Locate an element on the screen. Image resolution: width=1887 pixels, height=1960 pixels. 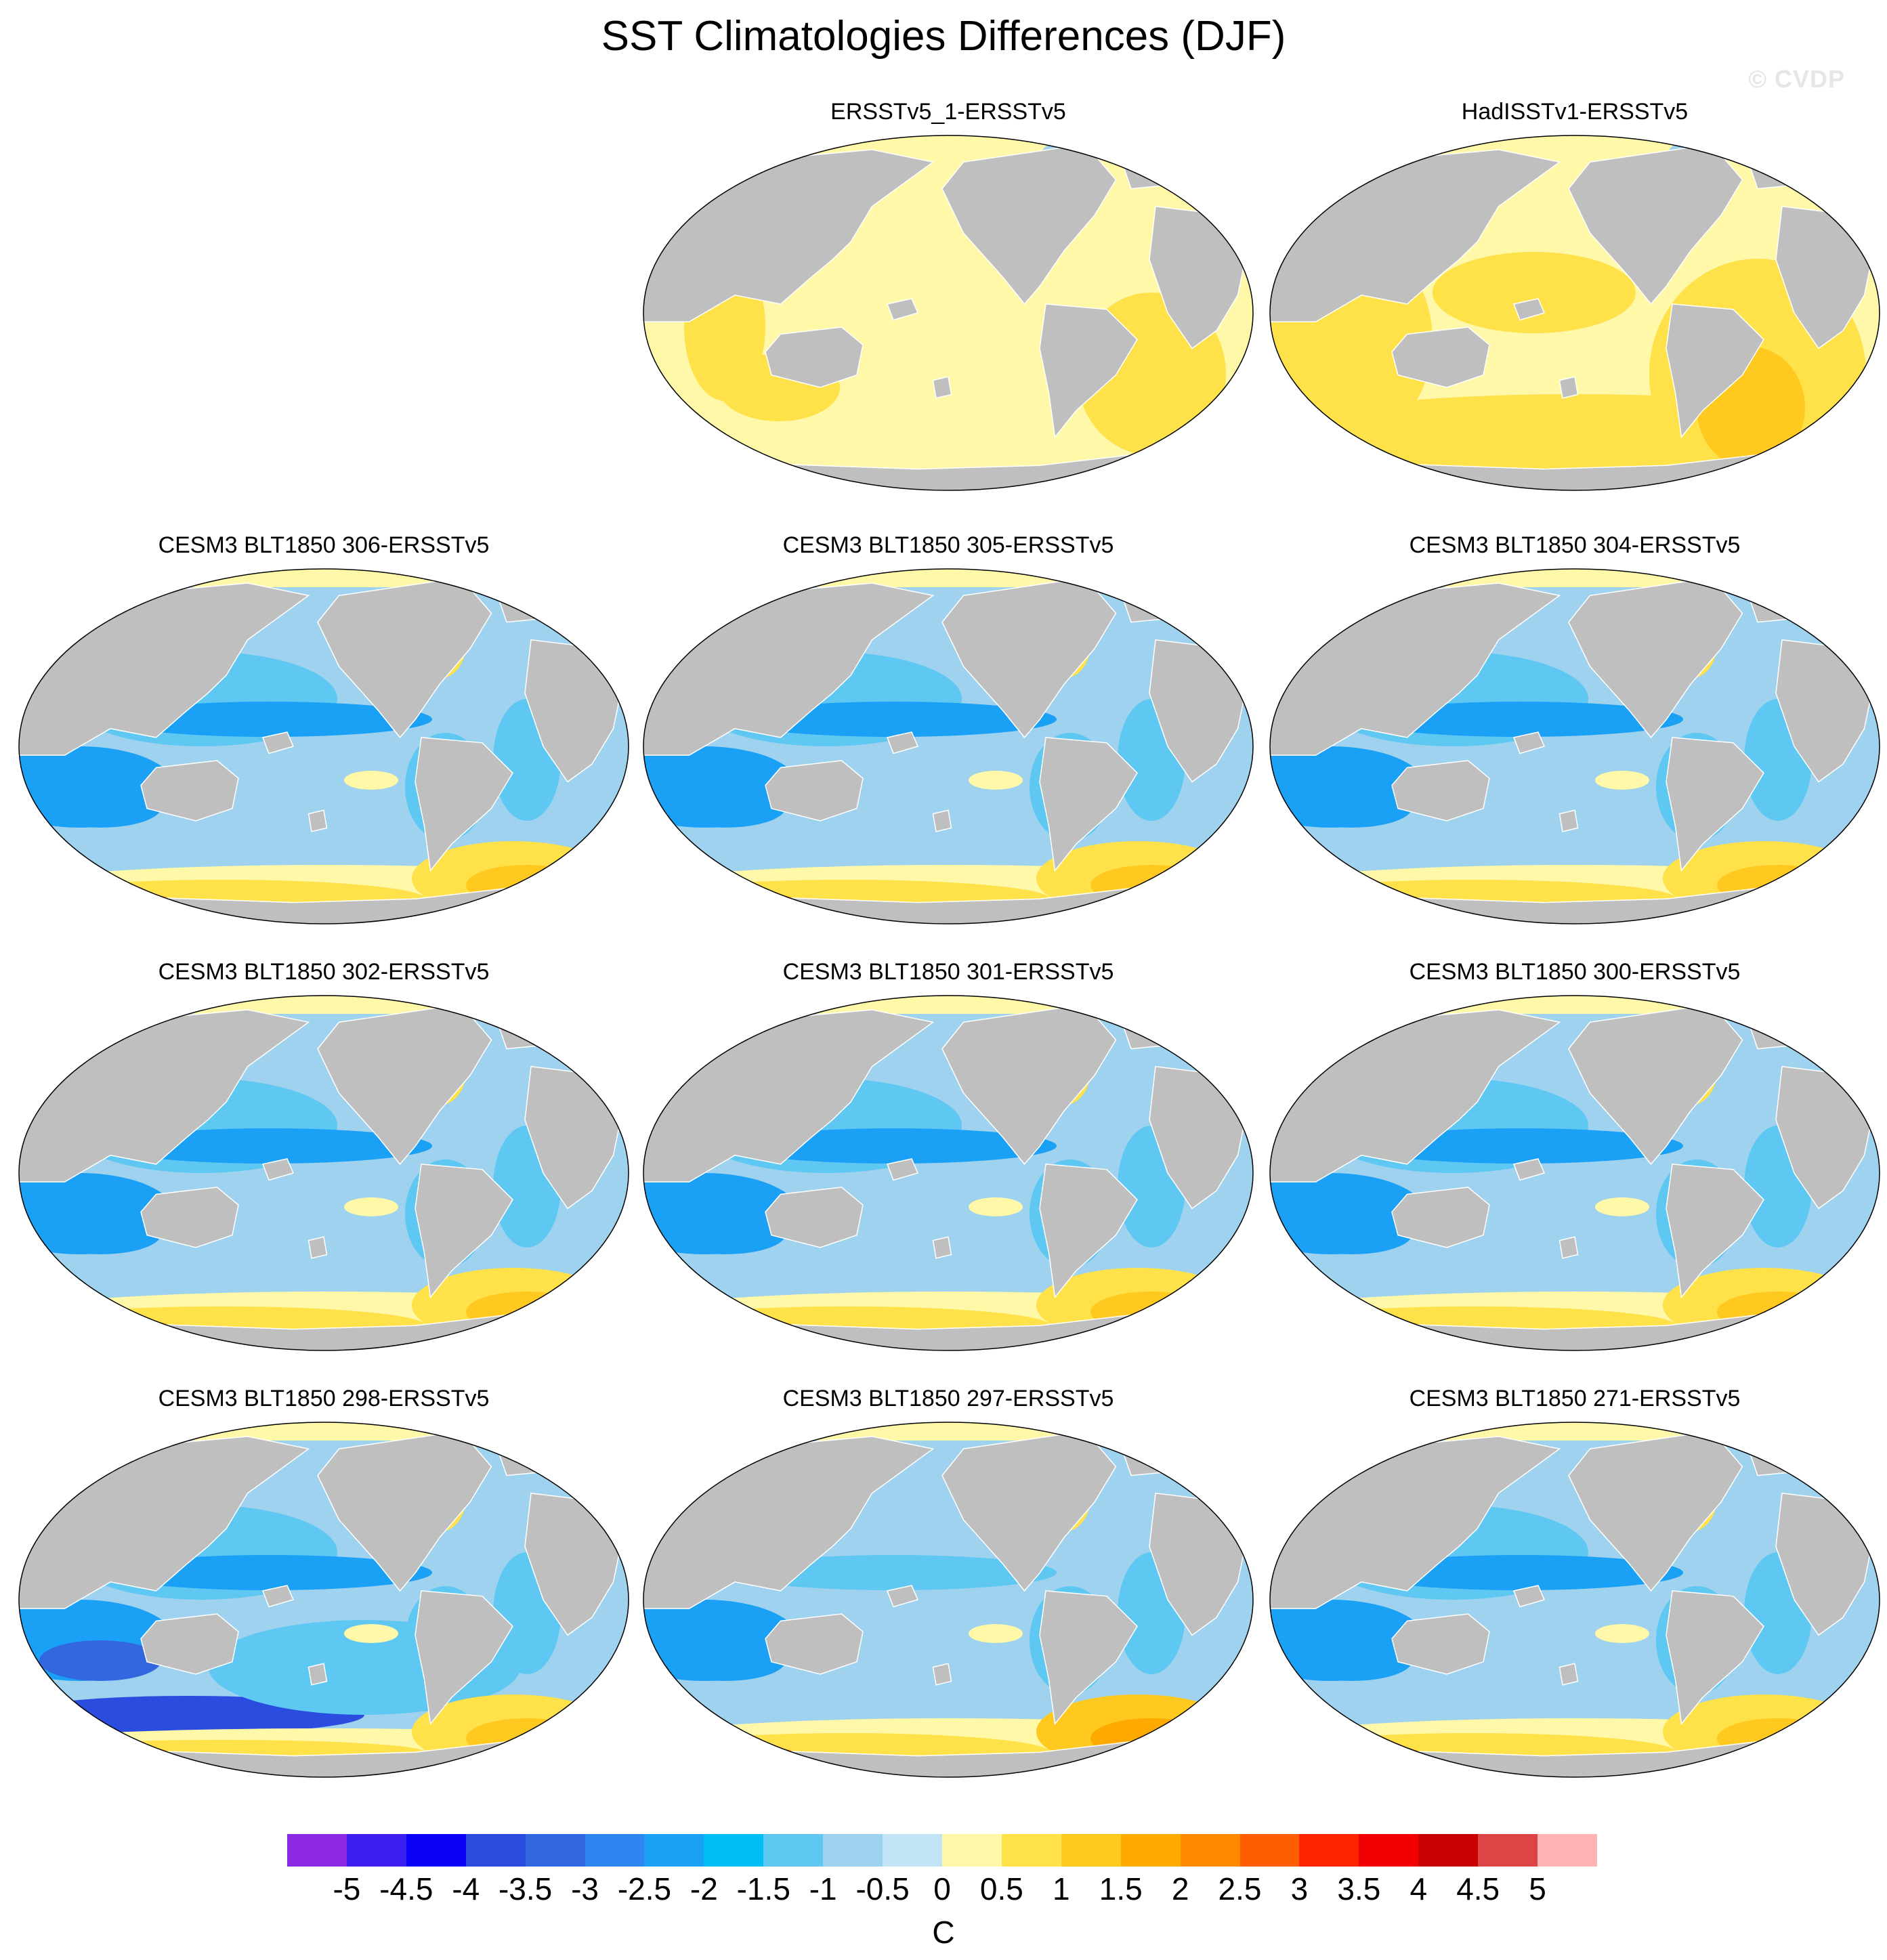
colorbar-tick-label: -5 is located at coordinates (347, 1888).